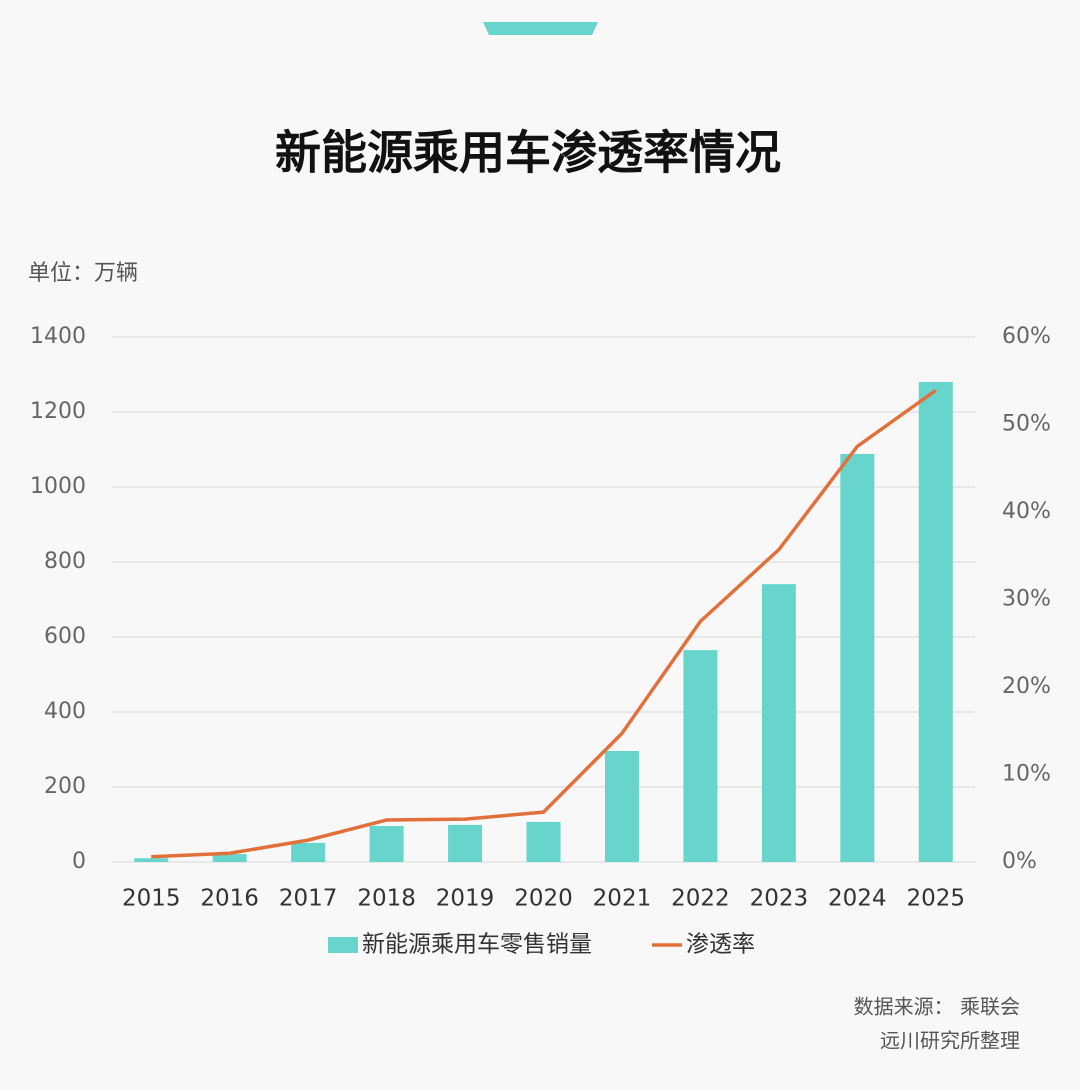 This screenshot has height=1090, width=1080. What do you see at coordinates (540, 28) in the screenshot?
I see `top-decoration` at bounding box center [540, 28].